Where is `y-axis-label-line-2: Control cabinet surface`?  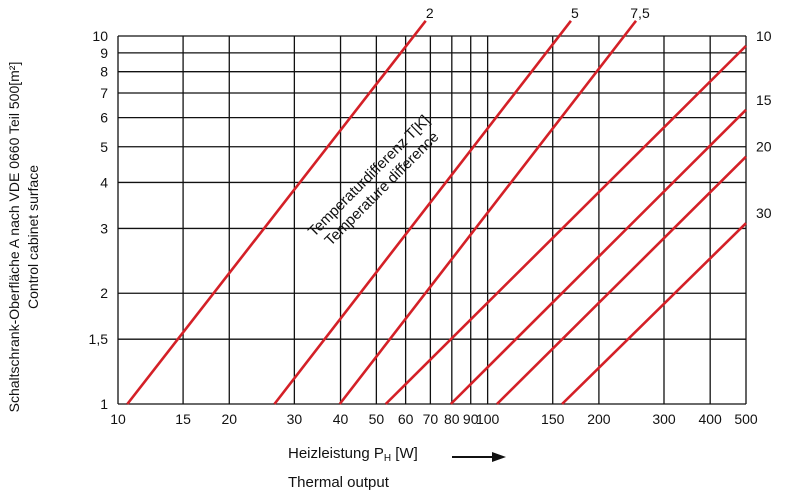
y-axis-label-line-2: Control cabinet surface is located at coordinates (33, 237).